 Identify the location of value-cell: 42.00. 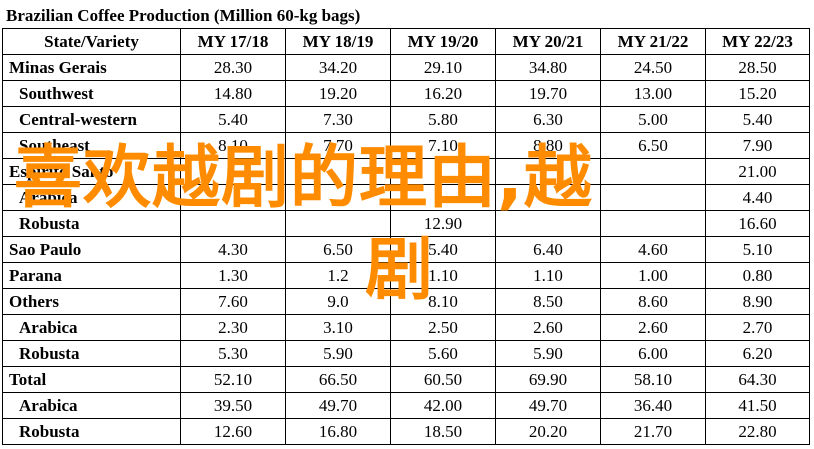
(443, 405).